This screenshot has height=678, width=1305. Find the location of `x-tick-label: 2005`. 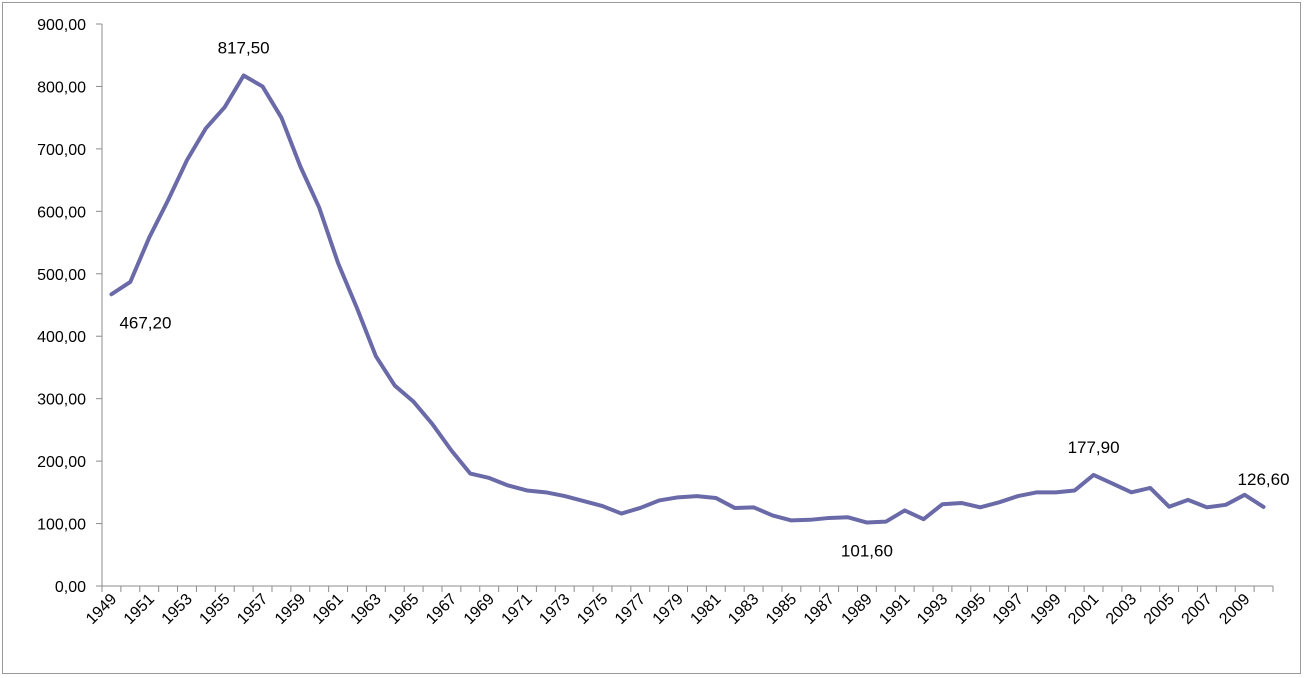

x-tick-label: 2005 is located at coordinates (1159, 609).